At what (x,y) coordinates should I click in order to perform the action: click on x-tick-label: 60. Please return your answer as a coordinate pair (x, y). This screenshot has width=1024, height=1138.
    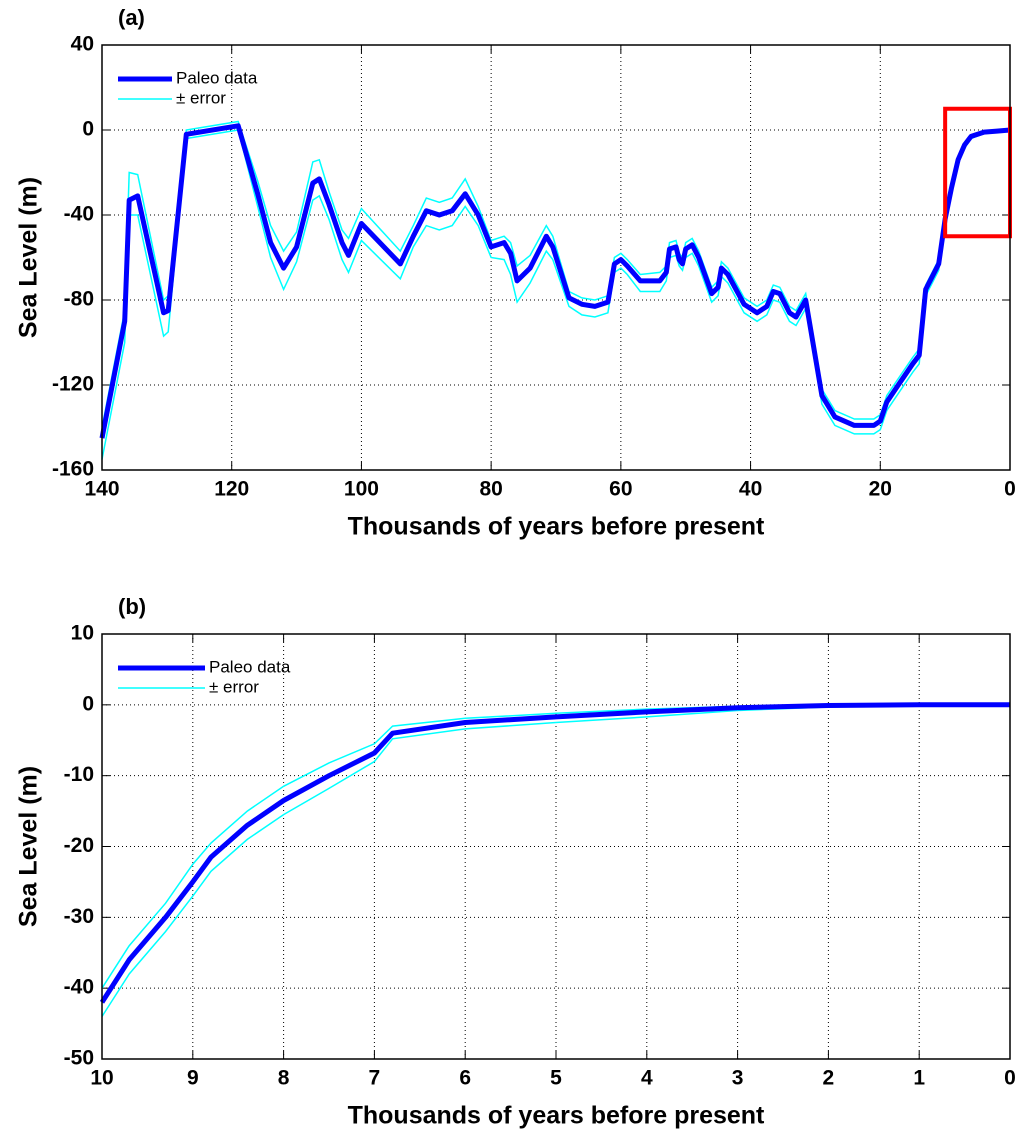
    Looking at the image, I should click on (620, 489).